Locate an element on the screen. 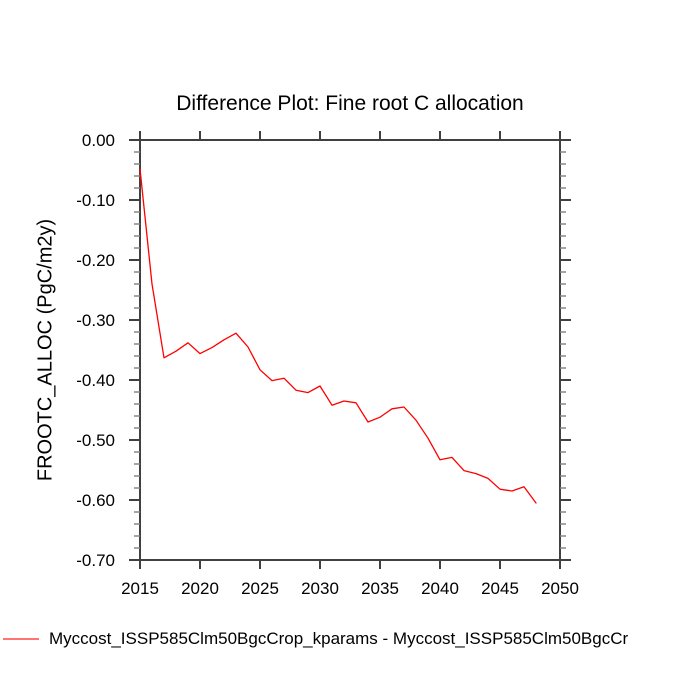  legend-line-swatch is located at coordinates (21, 639).